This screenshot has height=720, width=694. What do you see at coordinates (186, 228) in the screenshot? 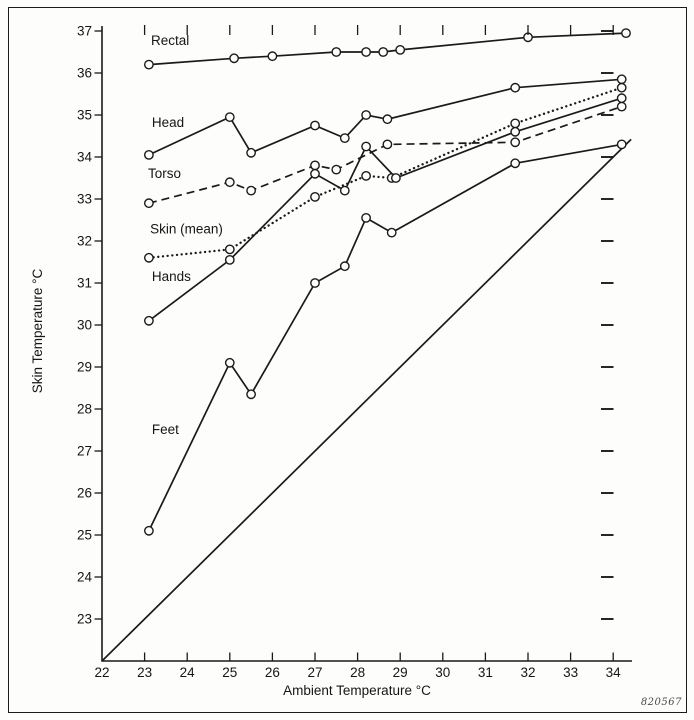
I see `series-label-skin-mean-: Skin (mean)` at bounding box center [186, 228].